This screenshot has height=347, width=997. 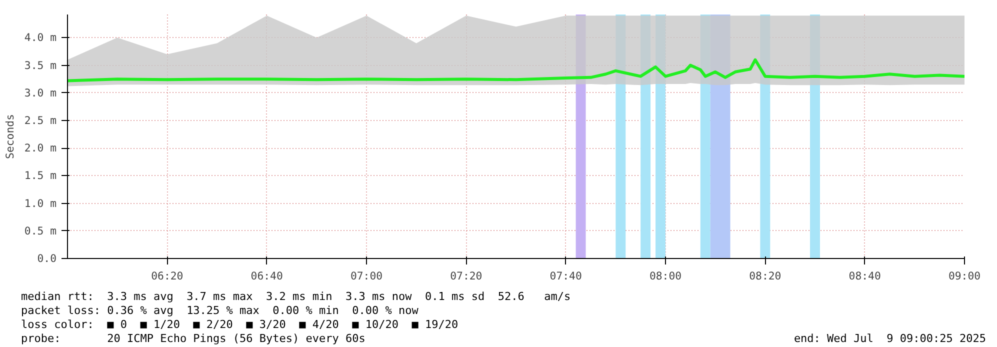 What do you see at coordinates (40, 120) in the screenshot?
I see `y-tick-label: 2.5 m` at bounding box center [40, 120].